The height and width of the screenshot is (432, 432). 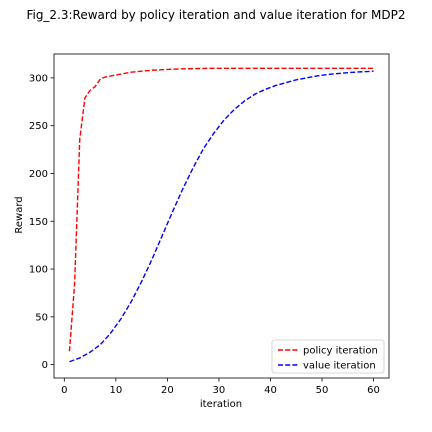 I want to click on legend-label-0: policy iteration, so click(x=340, y=351).